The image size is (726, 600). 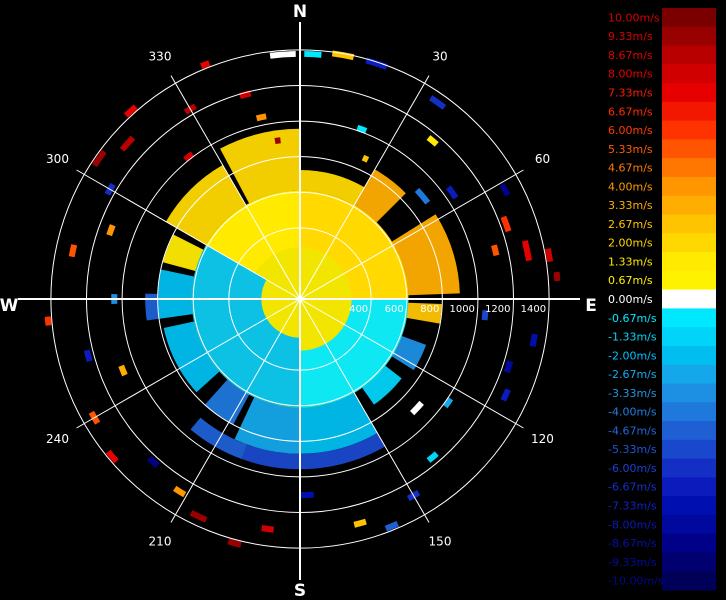 What do you see at coordinates (630, 243) in the screenshot?
I see `colorbar-label: 2.00m/s` at bounding box center [630, 243].